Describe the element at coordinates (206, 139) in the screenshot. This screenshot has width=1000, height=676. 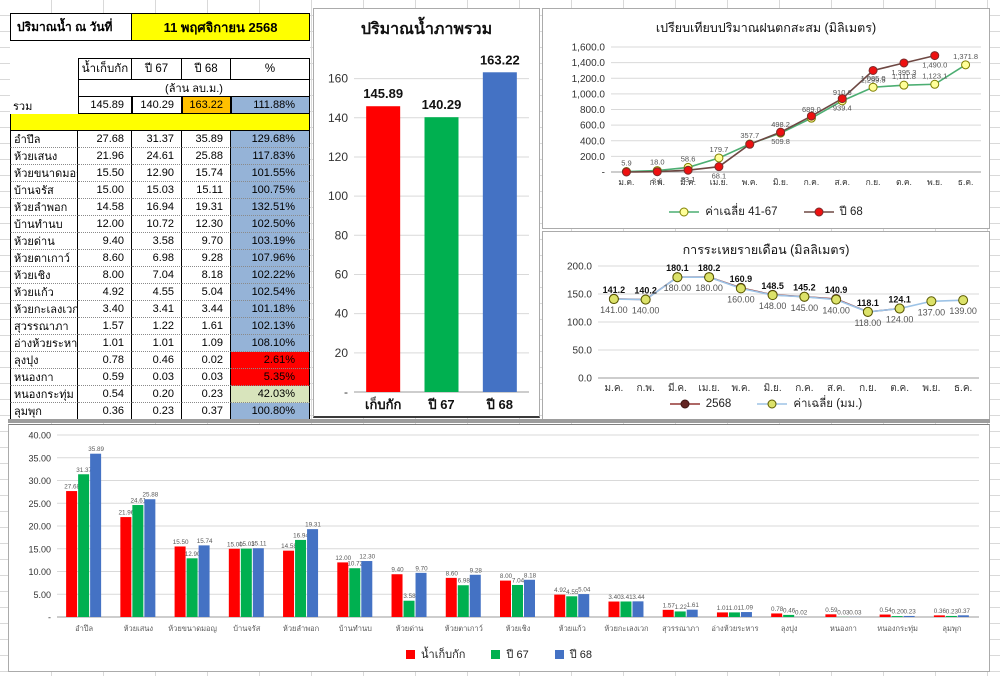
I see `y68-value-cell: 35.89` at that location.